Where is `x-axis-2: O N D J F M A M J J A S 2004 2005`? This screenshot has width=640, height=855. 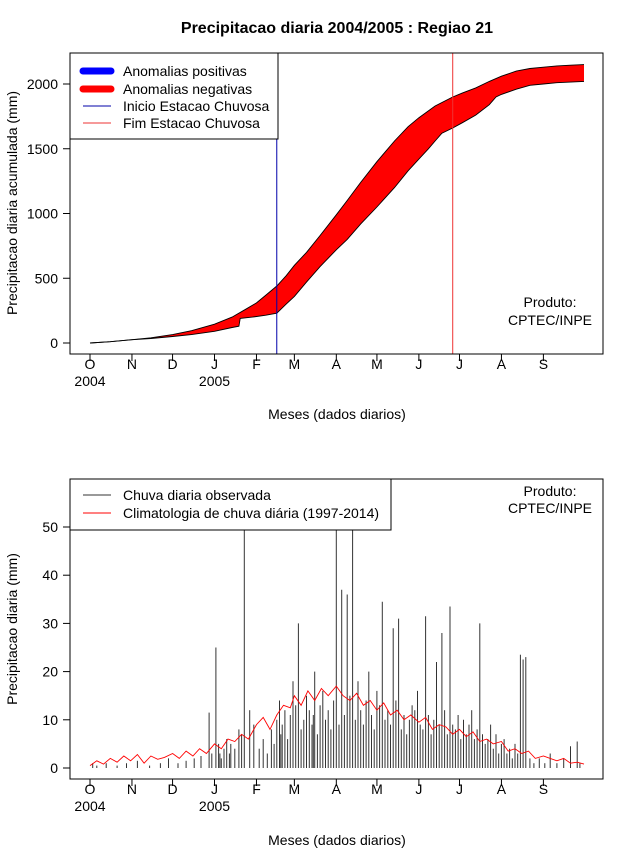
x-axis-2: O N D J F M A M J J A S 2004 2005 is located at coordinates (311, 796).